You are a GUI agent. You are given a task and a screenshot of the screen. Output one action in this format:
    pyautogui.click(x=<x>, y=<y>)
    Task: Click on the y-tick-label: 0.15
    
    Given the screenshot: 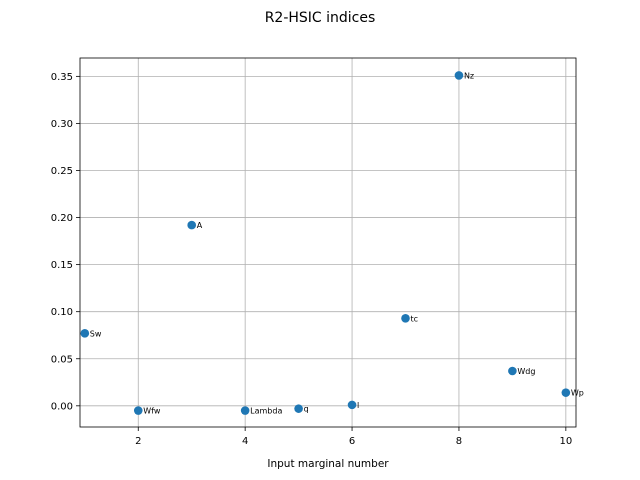 What is the action you would take?
    pyautogui.click(x=62, y=265)
    